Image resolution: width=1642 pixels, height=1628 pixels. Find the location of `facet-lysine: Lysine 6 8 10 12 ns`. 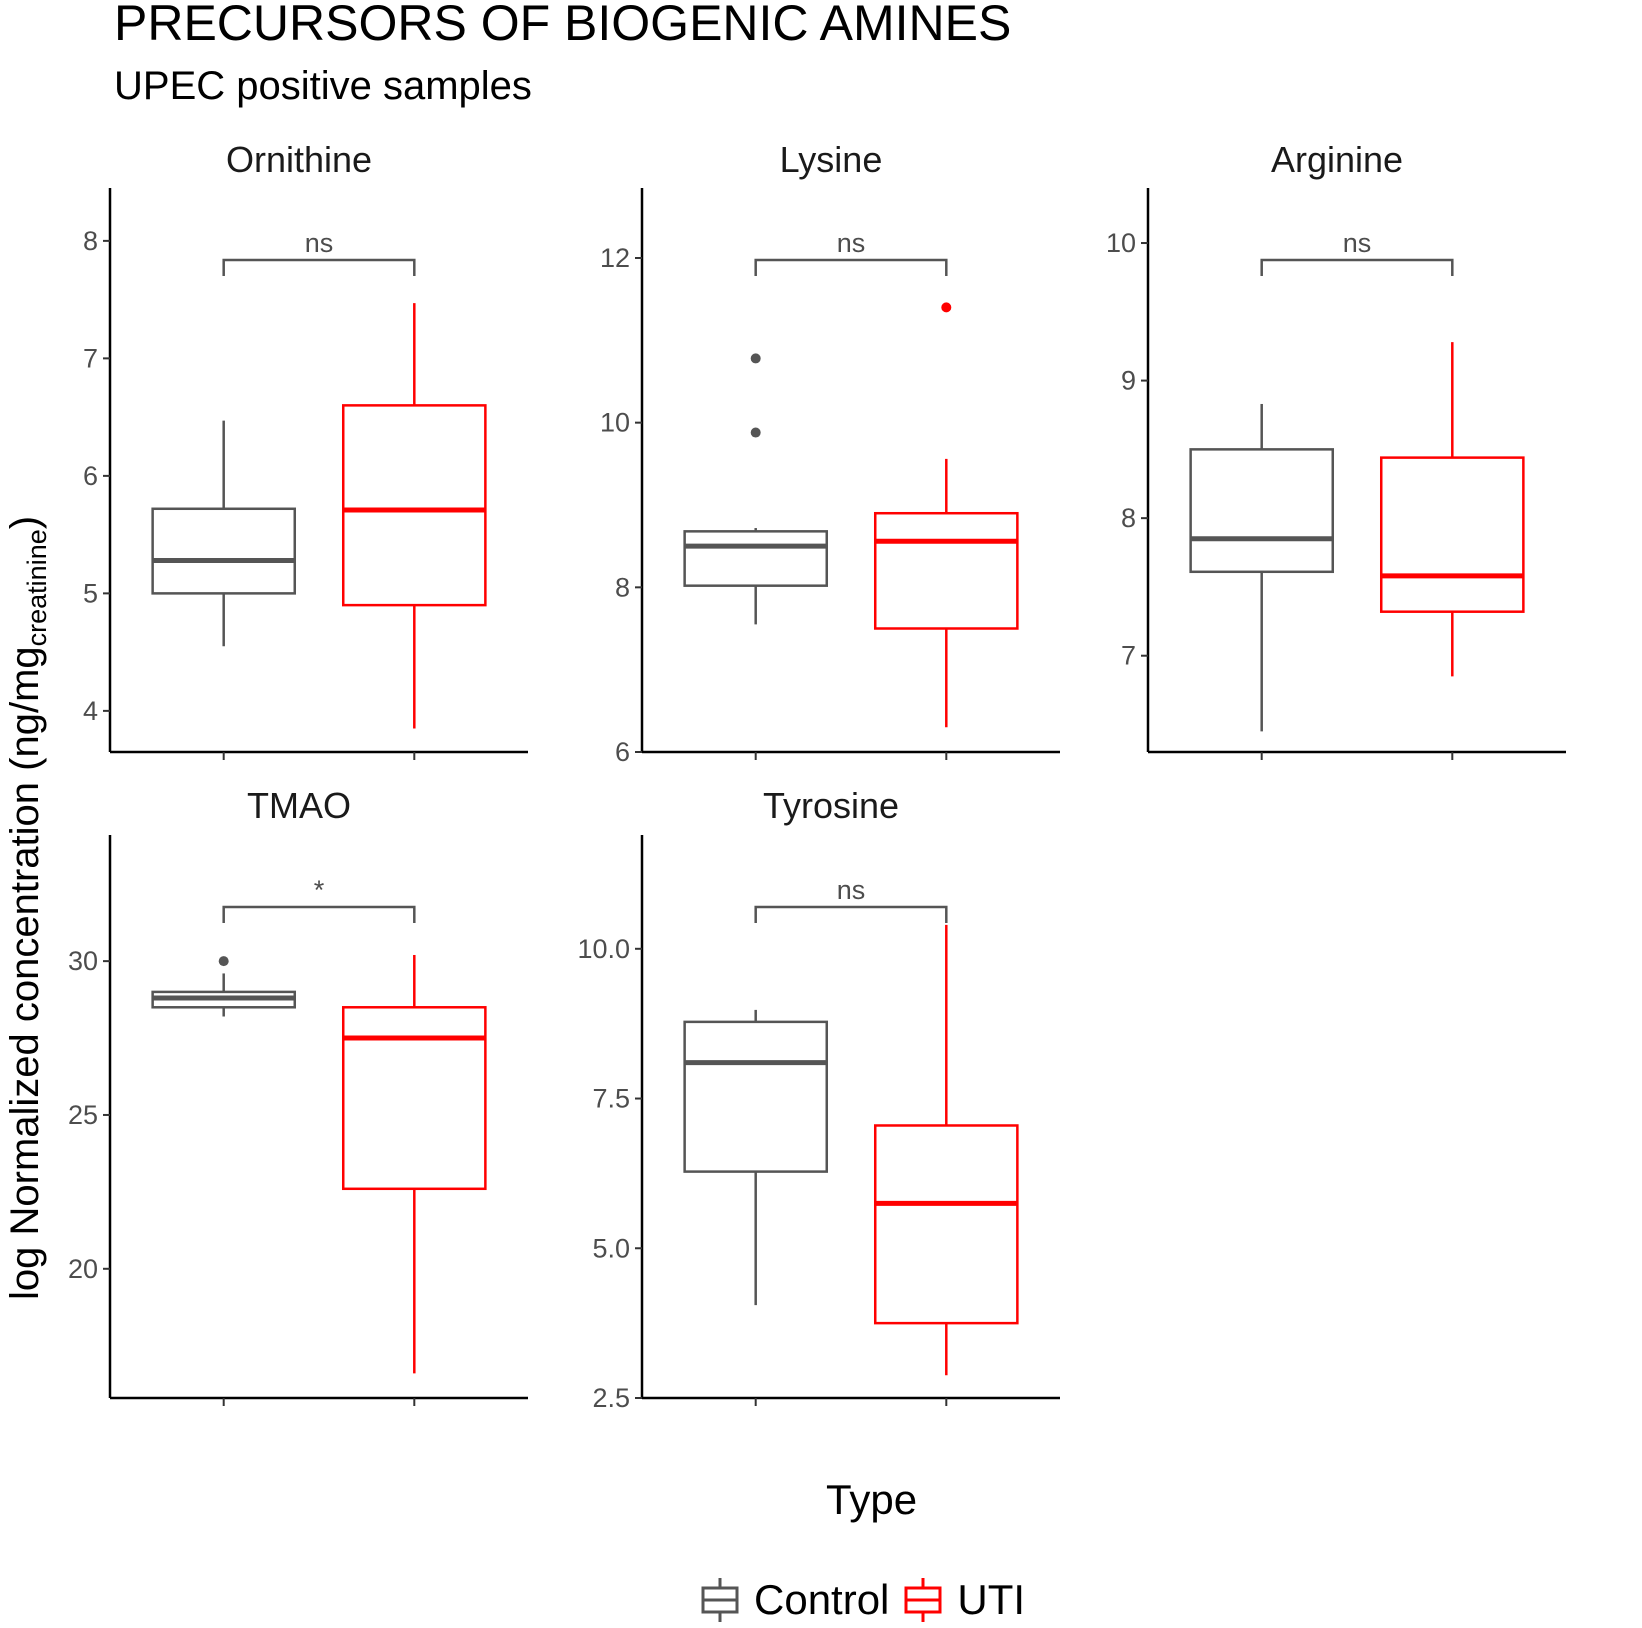

facet-lysine: Lysine 6 8 10 12 ns is located at coordinates (830, 453).